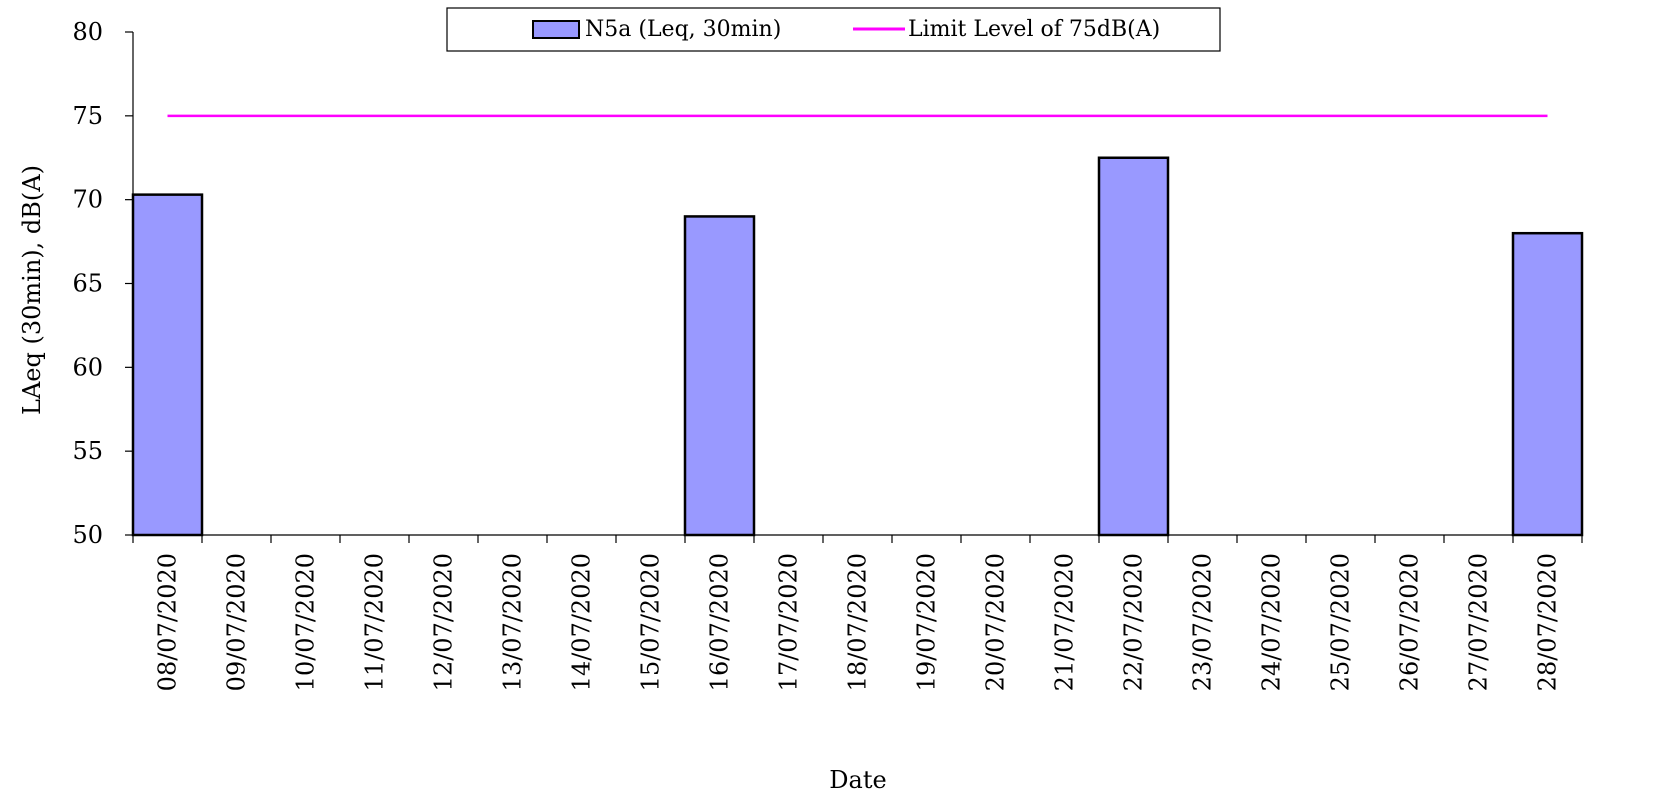 This screenshot has height=798, width=1671. I want to click on x-tick-label-11-07-2020: 11/07/2020, so click(375, 622).